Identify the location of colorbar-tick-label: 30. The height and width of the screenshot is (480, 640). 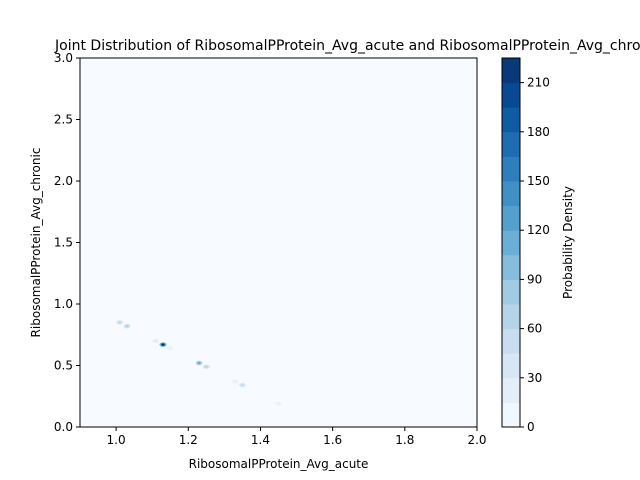
(534, 378).